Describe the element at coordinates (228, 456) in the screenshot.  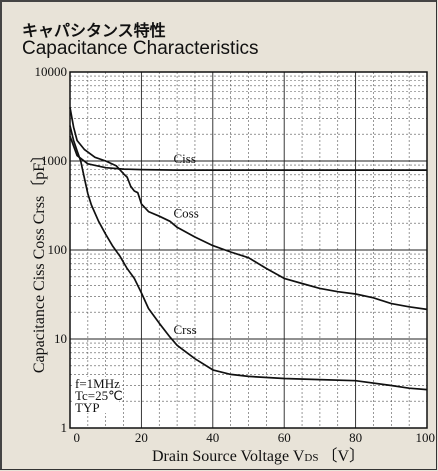
I see `x-axis-label-main: Drain Source Voltage V` at that location.